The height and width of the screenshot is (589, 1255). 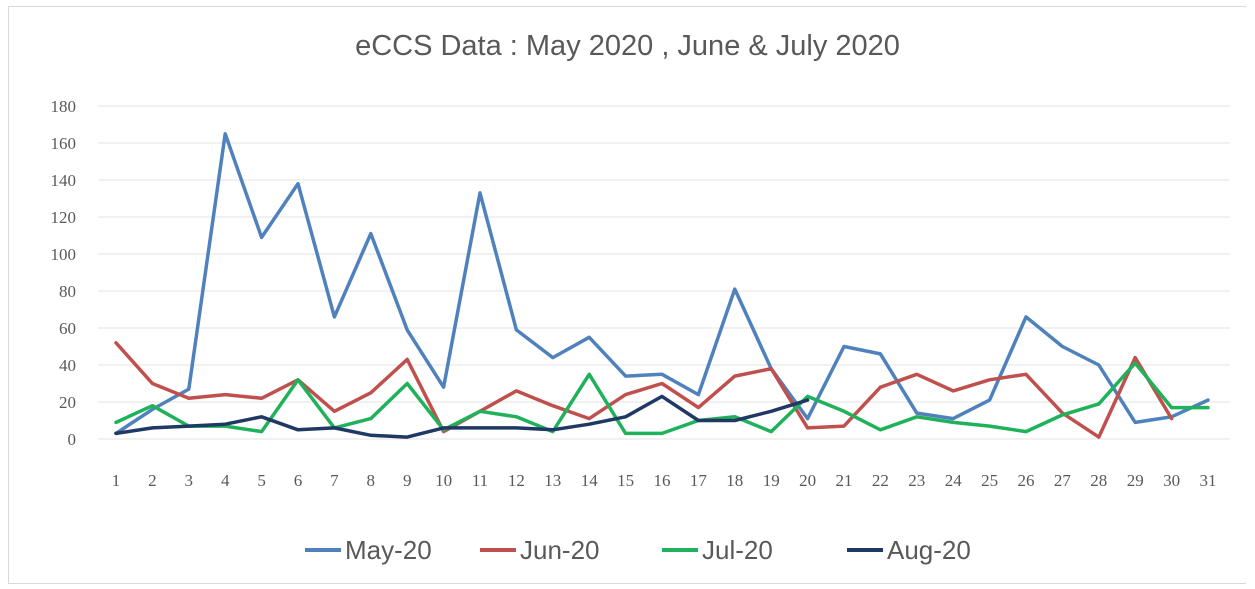 What do you see at coordinates (1026, 480) in the screenshot?
I see `x-tick-label: 26` at bounding box center [1026, 480].